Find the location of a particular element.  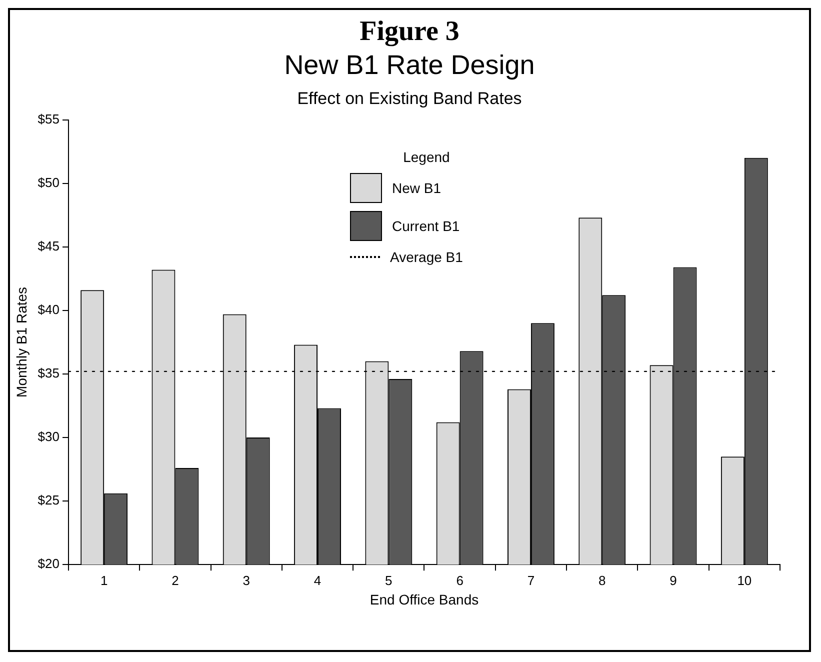

x-tick-label: 1 is located at coordinates (104, 580).